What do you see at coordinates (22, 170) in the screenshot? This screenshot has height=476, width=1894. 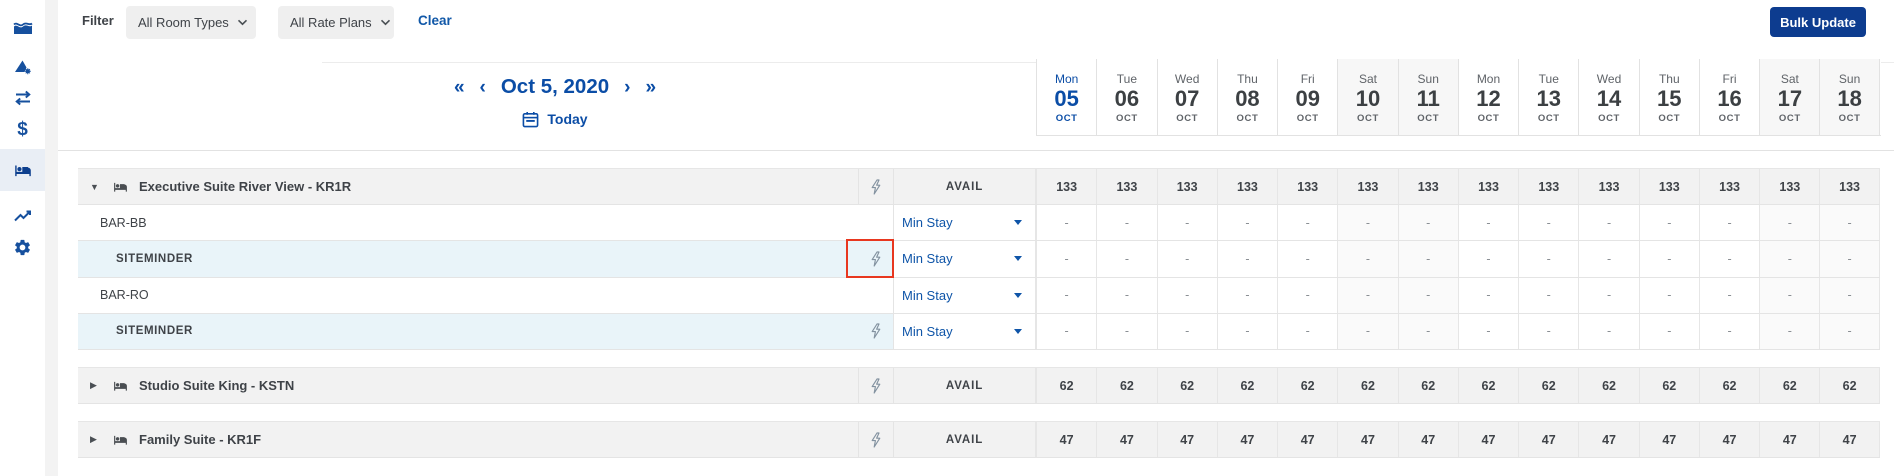 I see `sidebar-item-inventory` at bounding box center [22, 170].